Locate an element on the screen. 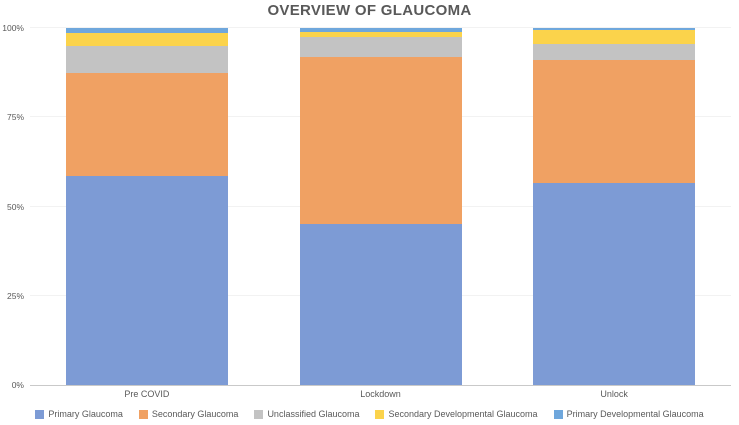 Image resolution: width=739 pixels, height=425 pixels. y-axis: 0% 25% 50% 75% 100% is located at coordinates (13, 206).